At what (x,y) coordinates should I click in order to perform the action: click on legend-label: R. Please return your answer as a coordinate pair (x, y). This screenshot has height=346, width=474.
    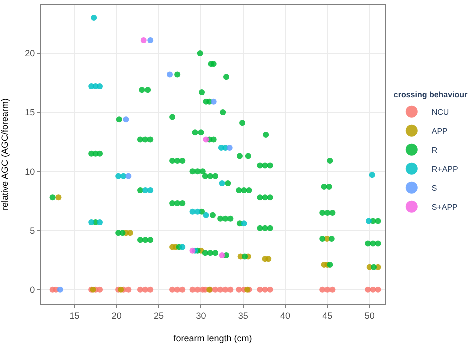
    Looking at the image, I should click on (435, 151).